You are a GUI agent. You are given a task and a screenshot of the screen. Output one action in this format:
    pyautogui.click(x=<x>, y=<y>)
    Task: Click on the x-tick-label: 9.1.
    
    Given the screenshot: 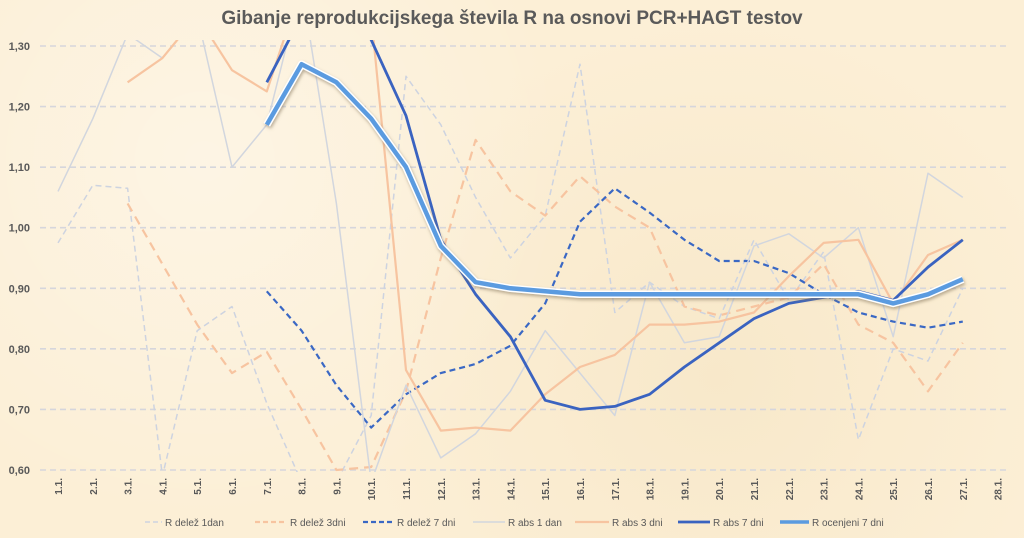 What is the action you would take?
    pyautogui.click(x=337, y=486)
    